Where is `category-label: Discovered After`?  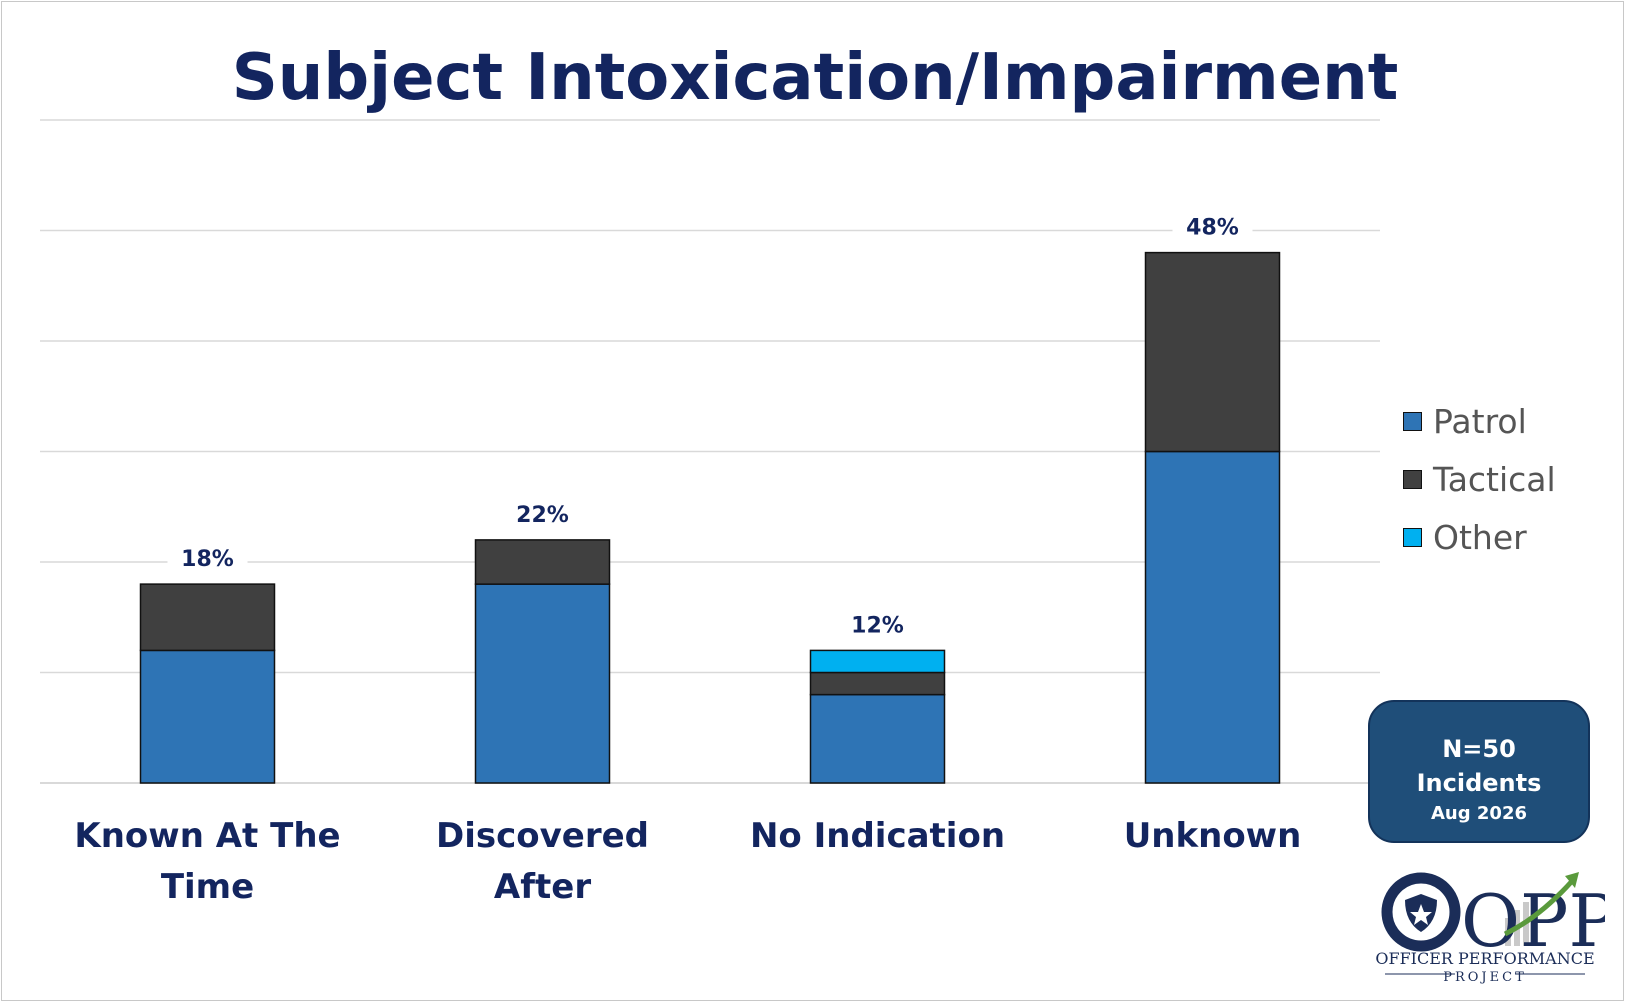
category-label: Discovered After is located at coordinates (542, 861).